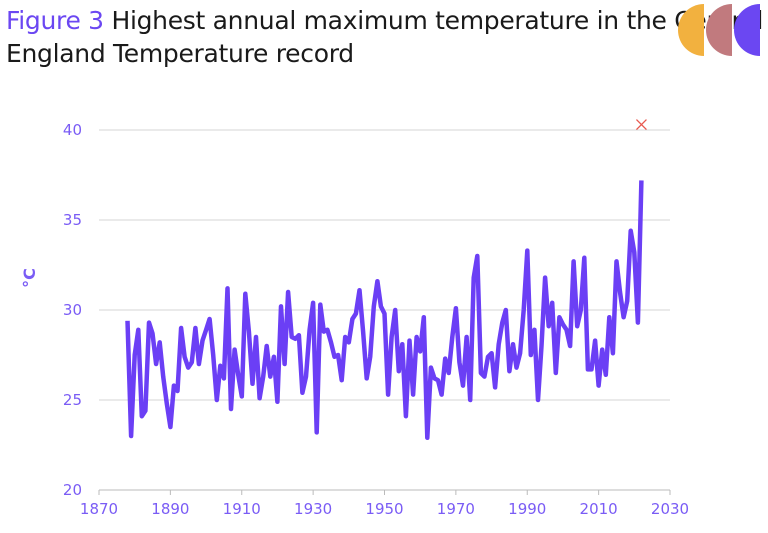 Image resolution: width=768 pixels, height=533 pixels. What do you see at coordinates (99, 509) in the screenshot?
I see `x-tick-label: 1870` at bounding box center [99, 509].